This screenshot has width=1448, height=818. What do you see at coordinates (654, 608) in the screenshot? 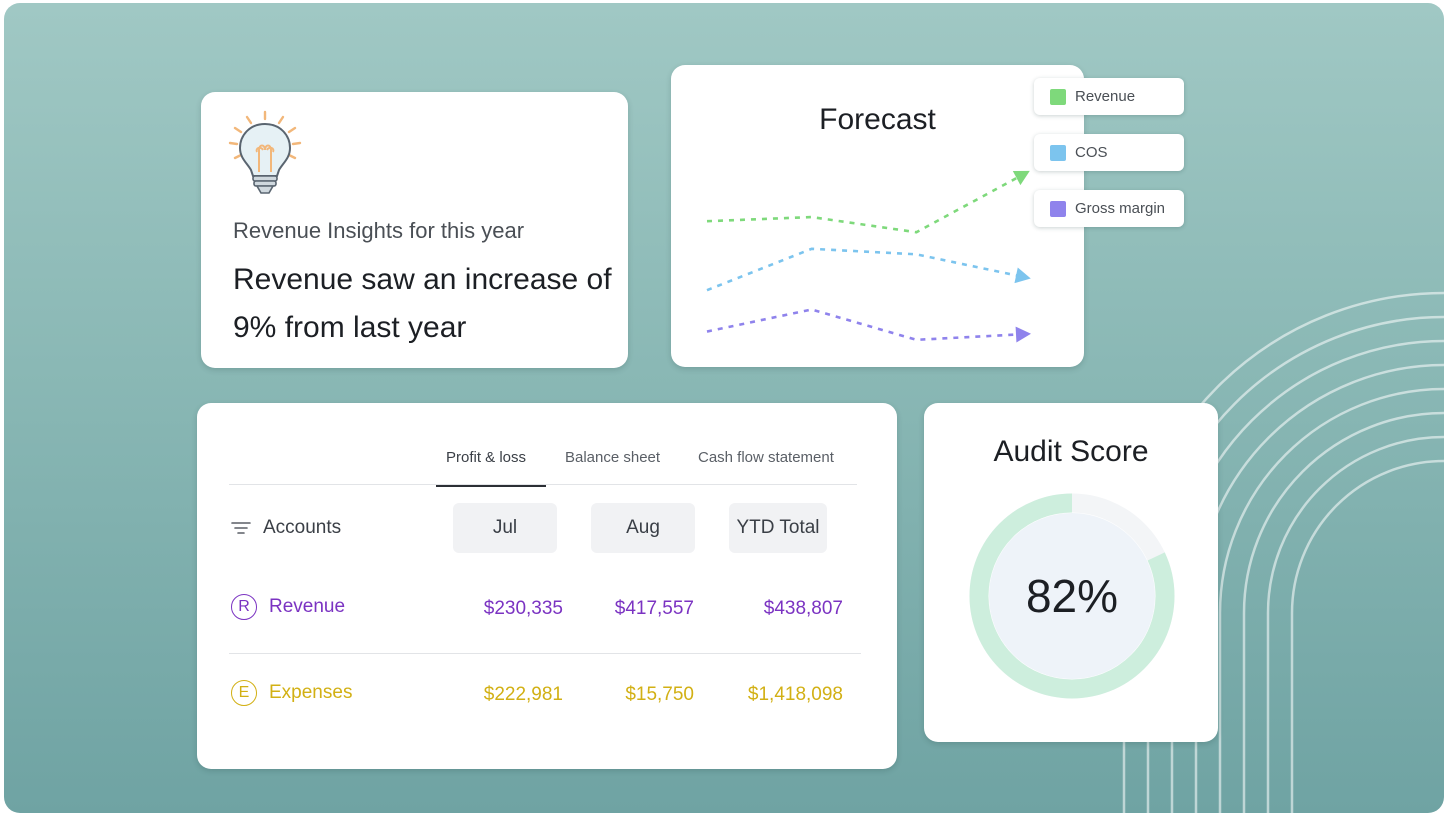
I see `revenue-aug-value: $417,557` at bounding box center [654, 608].